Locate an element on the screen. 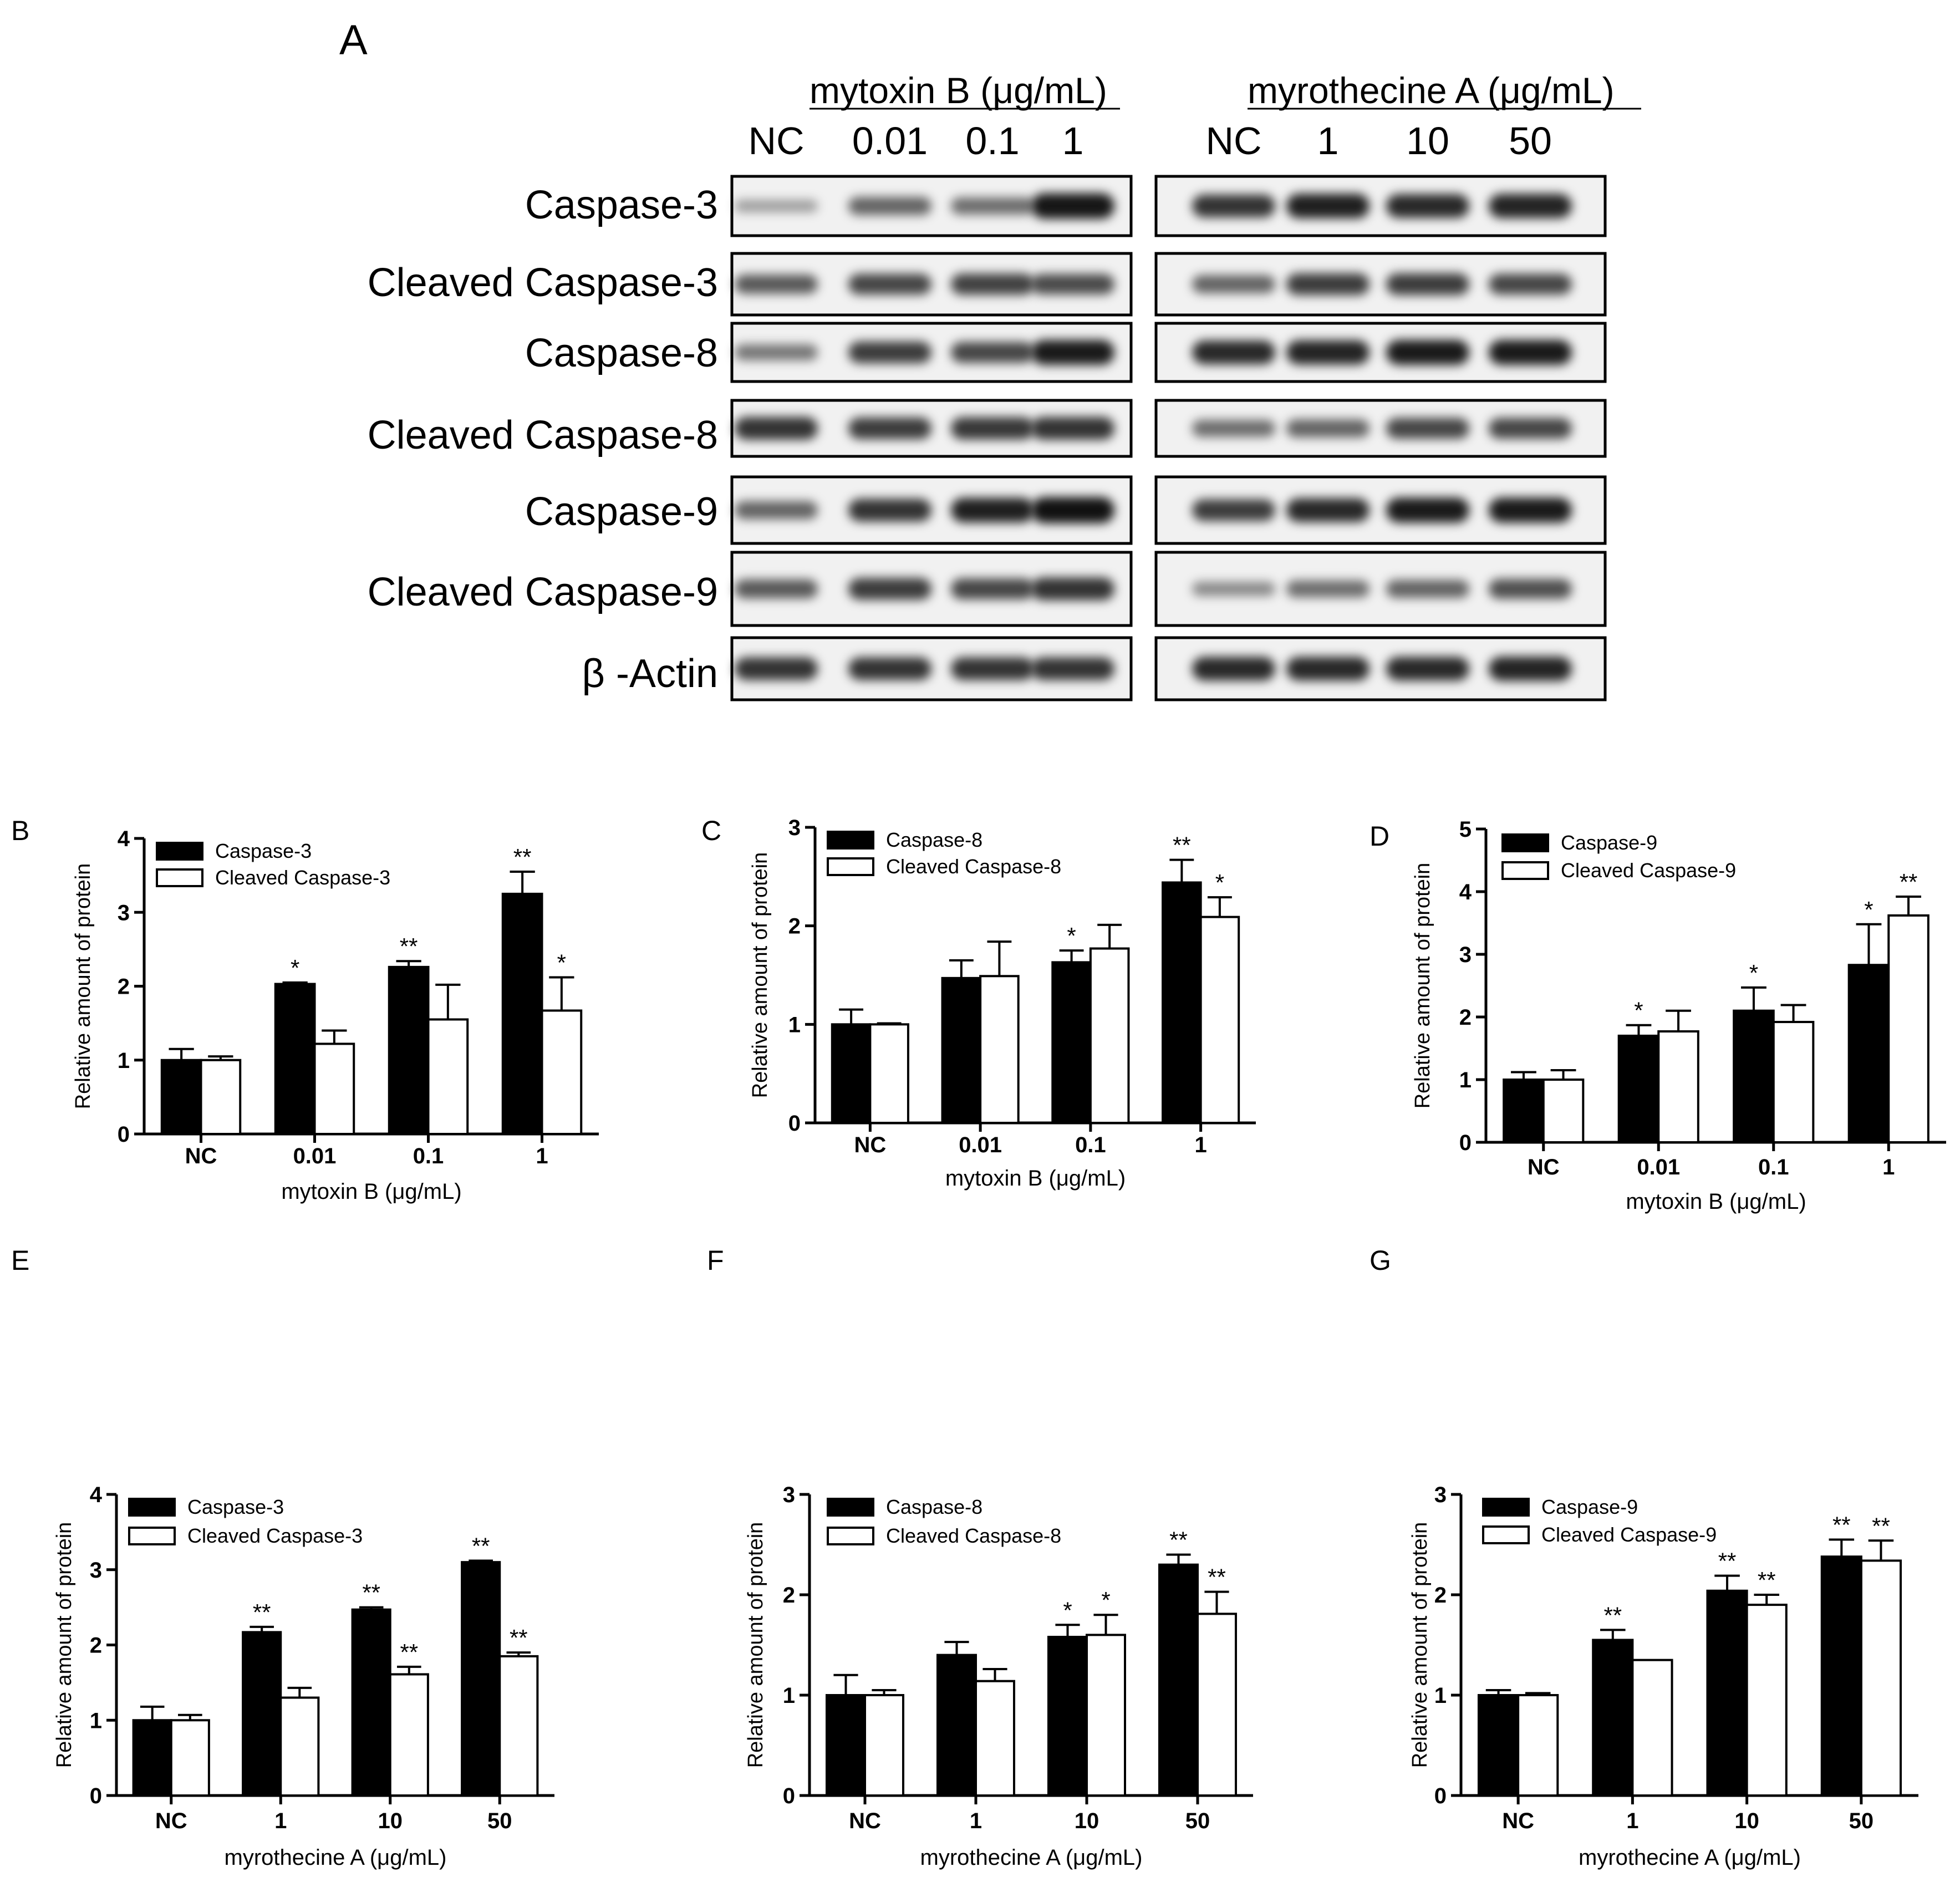 The height and width of the screenshot is (1887, 1960). lane-label: 1 is located at coordinates (1073, 140).